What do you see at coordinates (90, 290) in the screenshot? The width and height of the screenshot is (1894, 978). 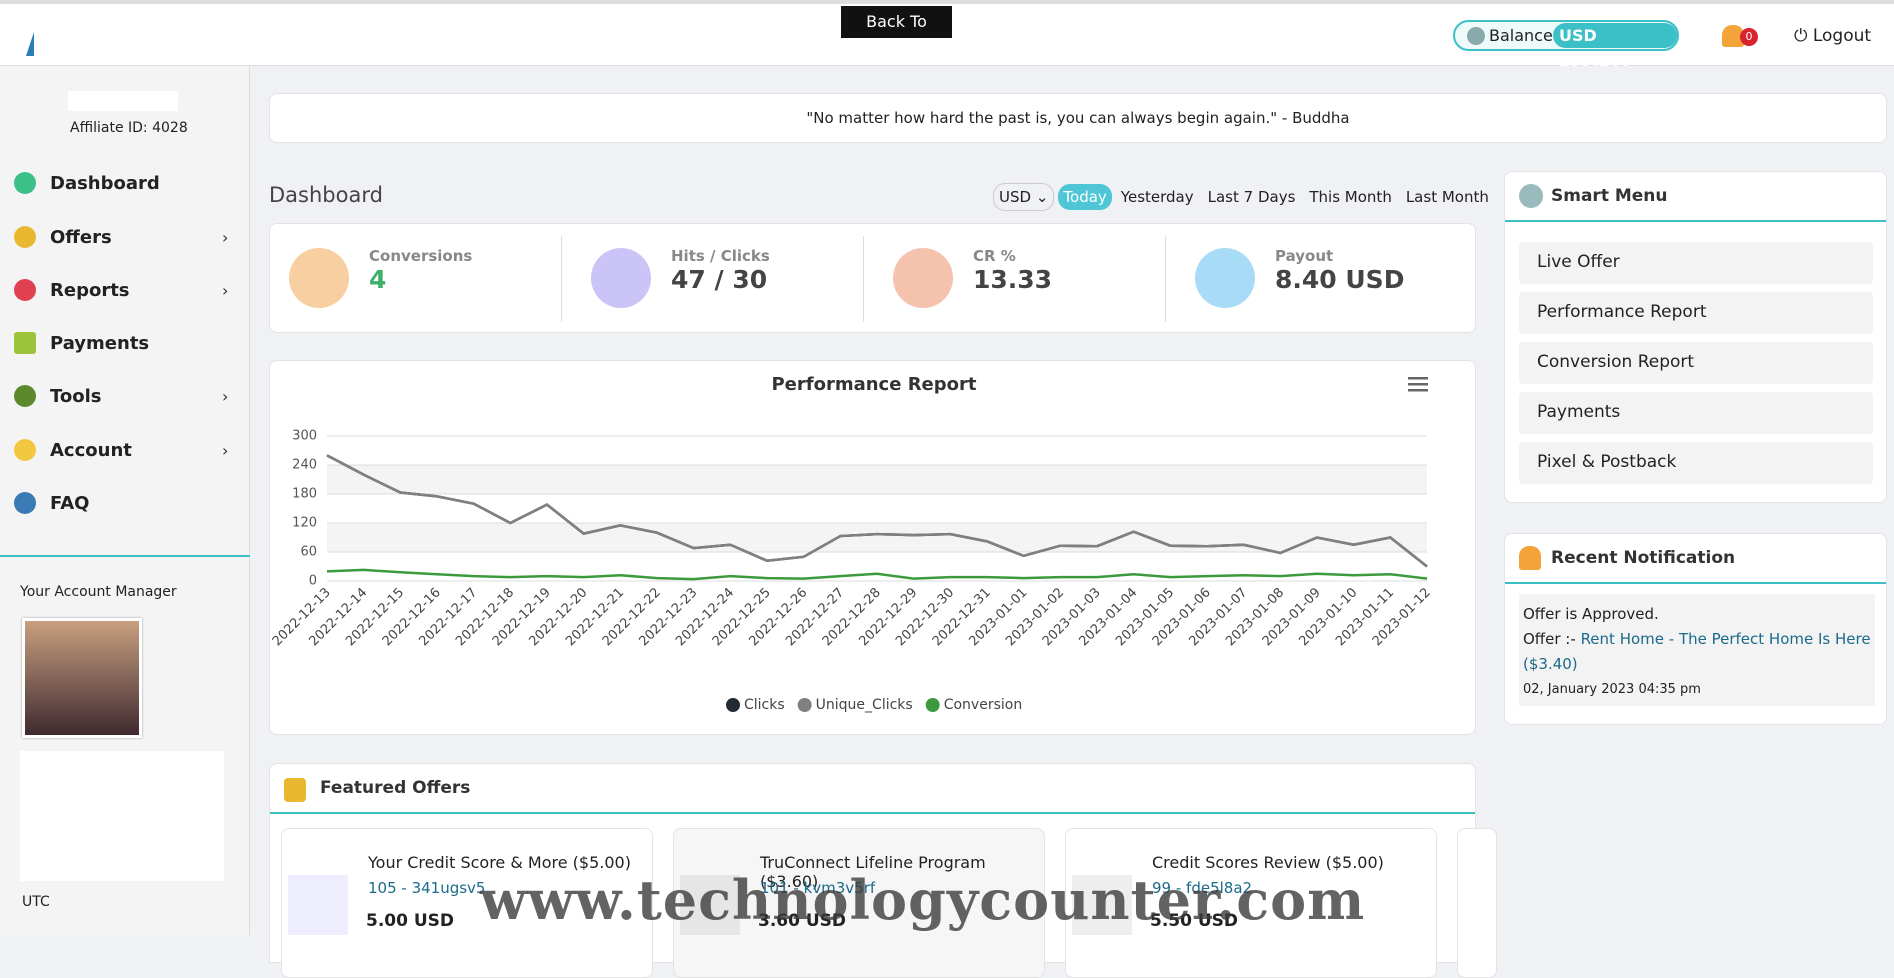 I see `menu-label: Reports` at bounding box center [90, 290].